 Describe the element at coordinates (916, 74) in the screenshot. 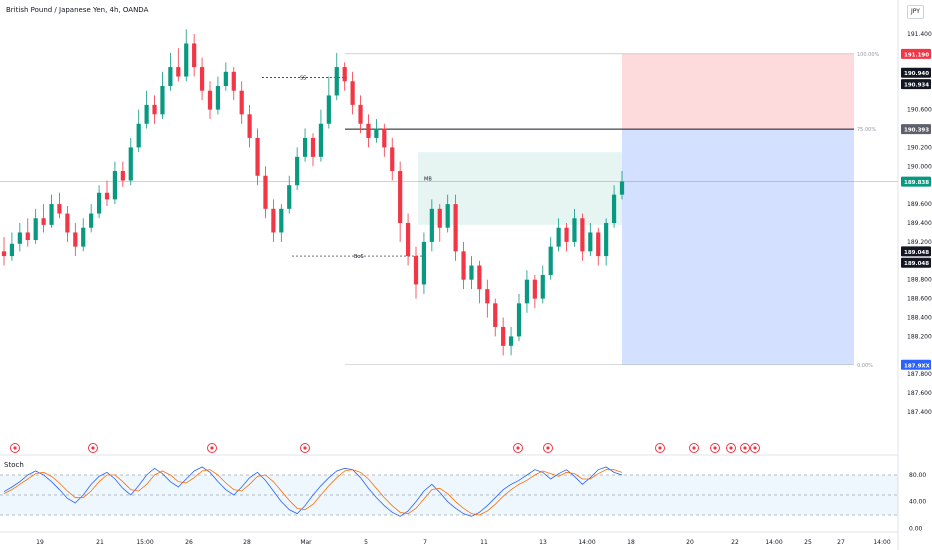

I see `price-label-value: 190.940` at that location.